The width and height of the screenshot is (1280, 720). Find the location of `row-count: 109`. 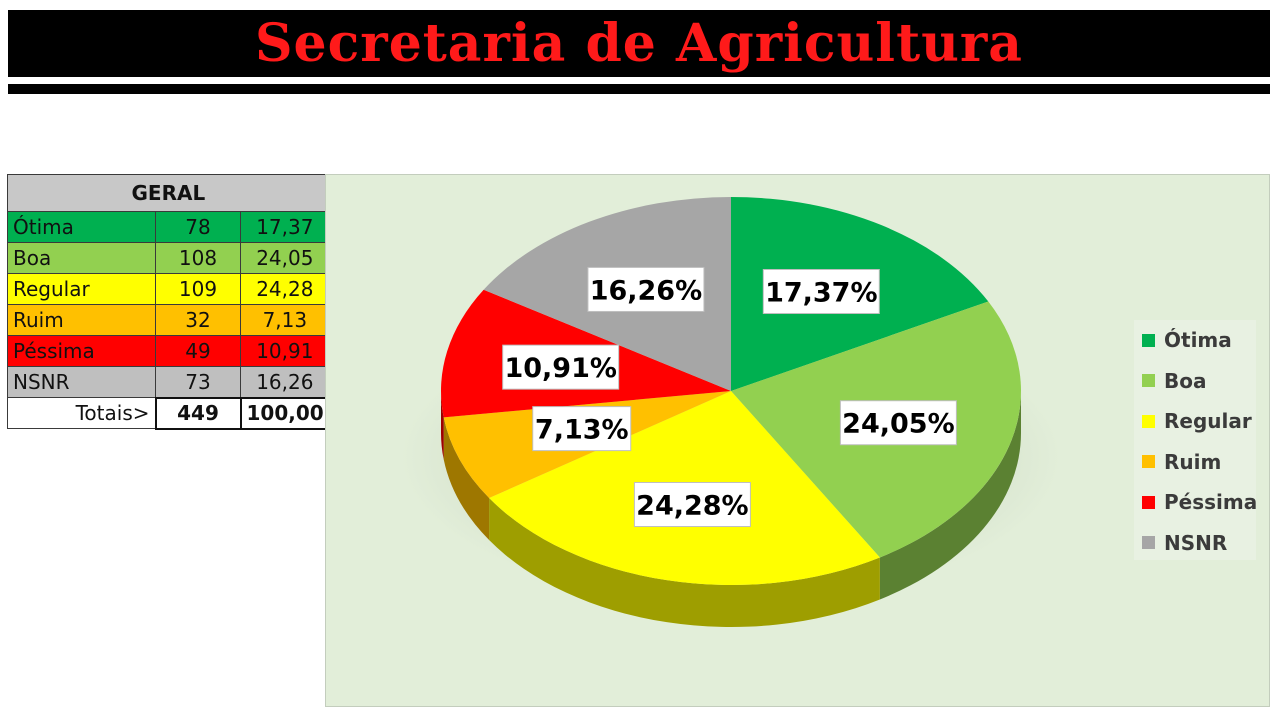

row-count: 109 is located at coordinates (198, 289).